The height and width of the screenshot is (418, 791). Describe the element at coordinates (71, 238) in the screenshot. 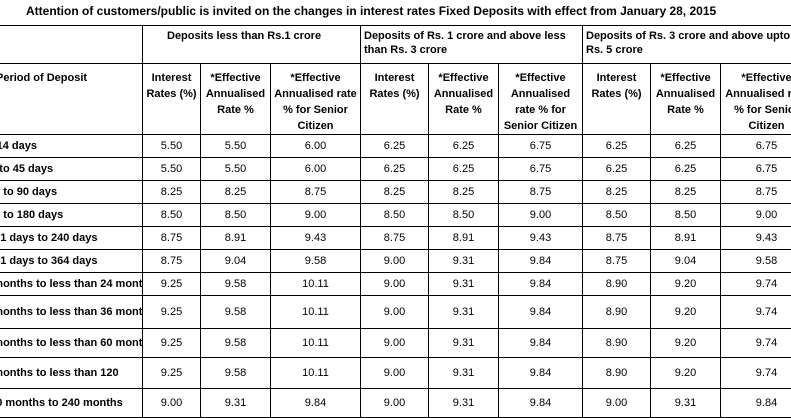

I see `period-cell: 181 days to 240 days` at that location.